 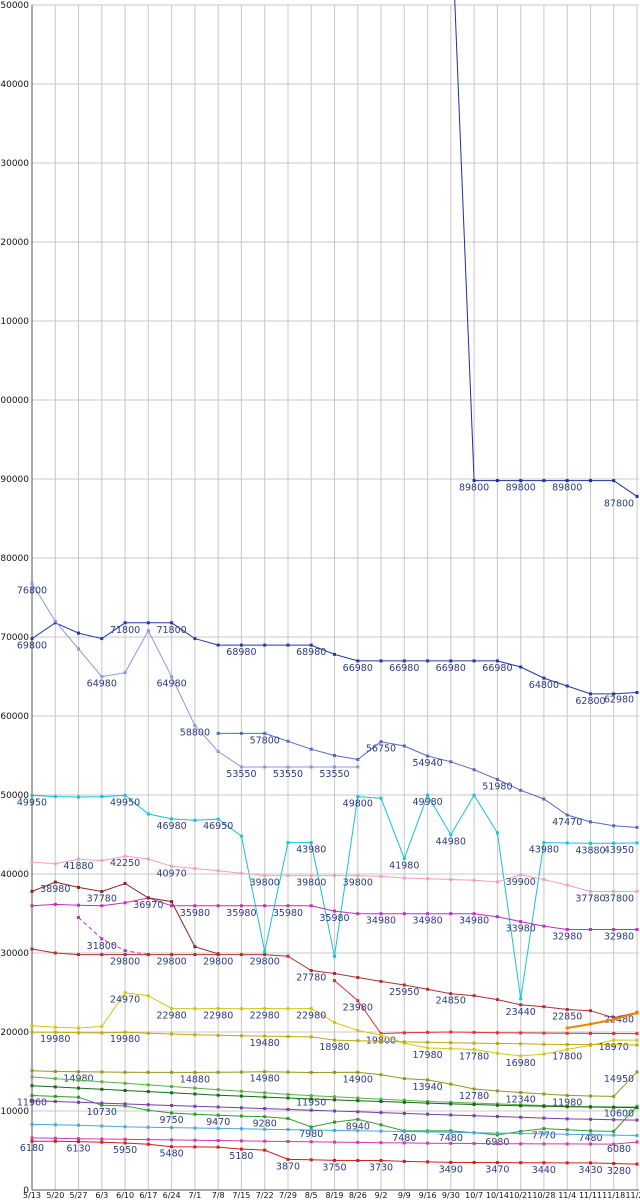 I want to click on data-label: 37800, so click(x=619, y=898).